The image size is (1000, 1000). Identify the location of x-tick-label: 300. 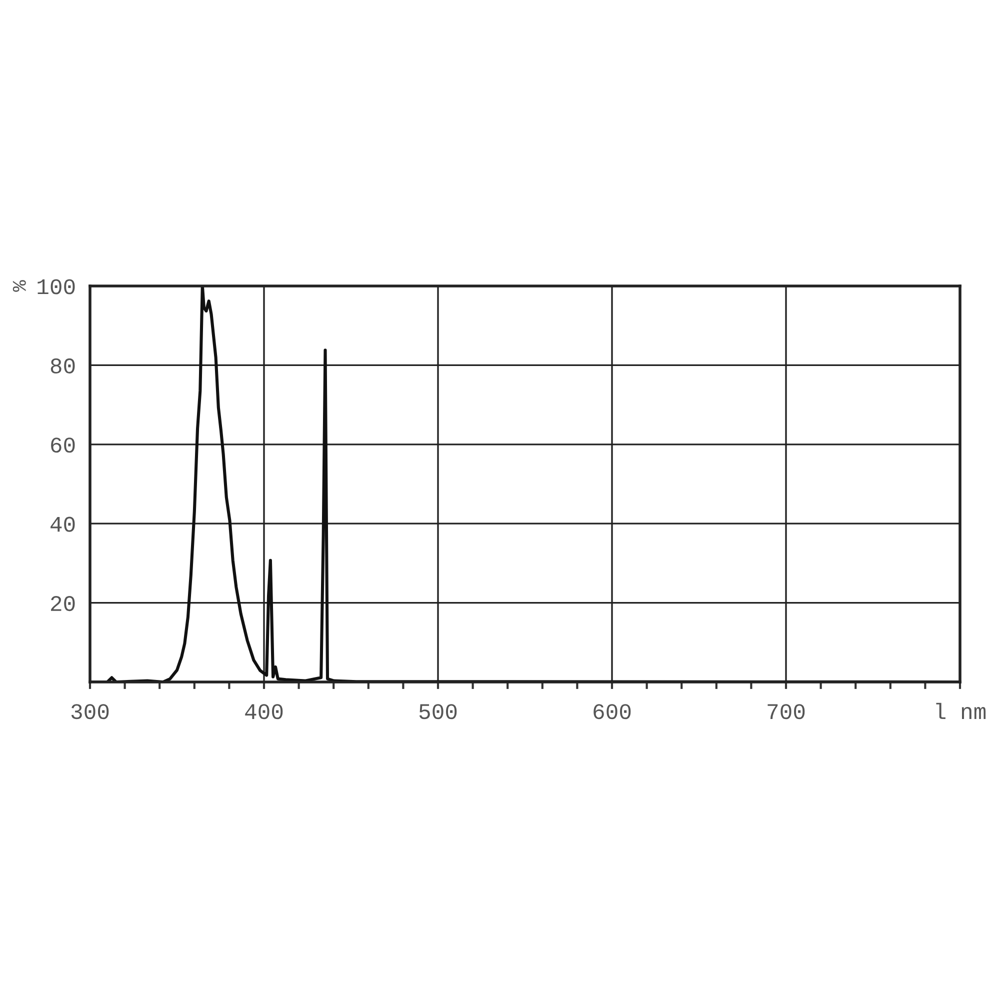
(90, 712).